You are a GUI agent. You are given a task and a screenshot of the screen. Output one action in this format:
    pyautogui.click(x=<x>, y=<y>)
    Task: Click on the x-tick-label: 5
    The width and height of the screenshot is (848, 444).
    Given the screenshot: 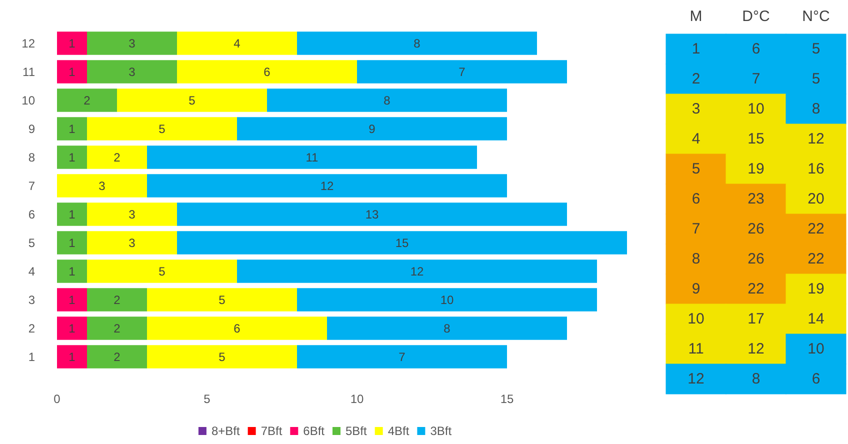 What is the action you would take?
    pyautogui.click(x=207, y=399)
    